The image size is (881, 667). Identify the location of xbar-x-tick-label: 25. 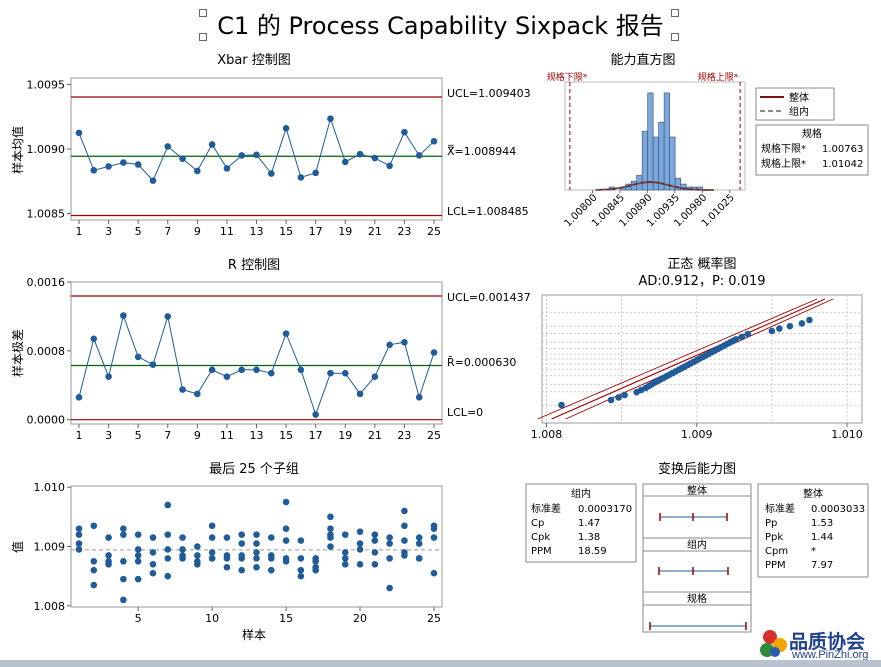
(434, 231).